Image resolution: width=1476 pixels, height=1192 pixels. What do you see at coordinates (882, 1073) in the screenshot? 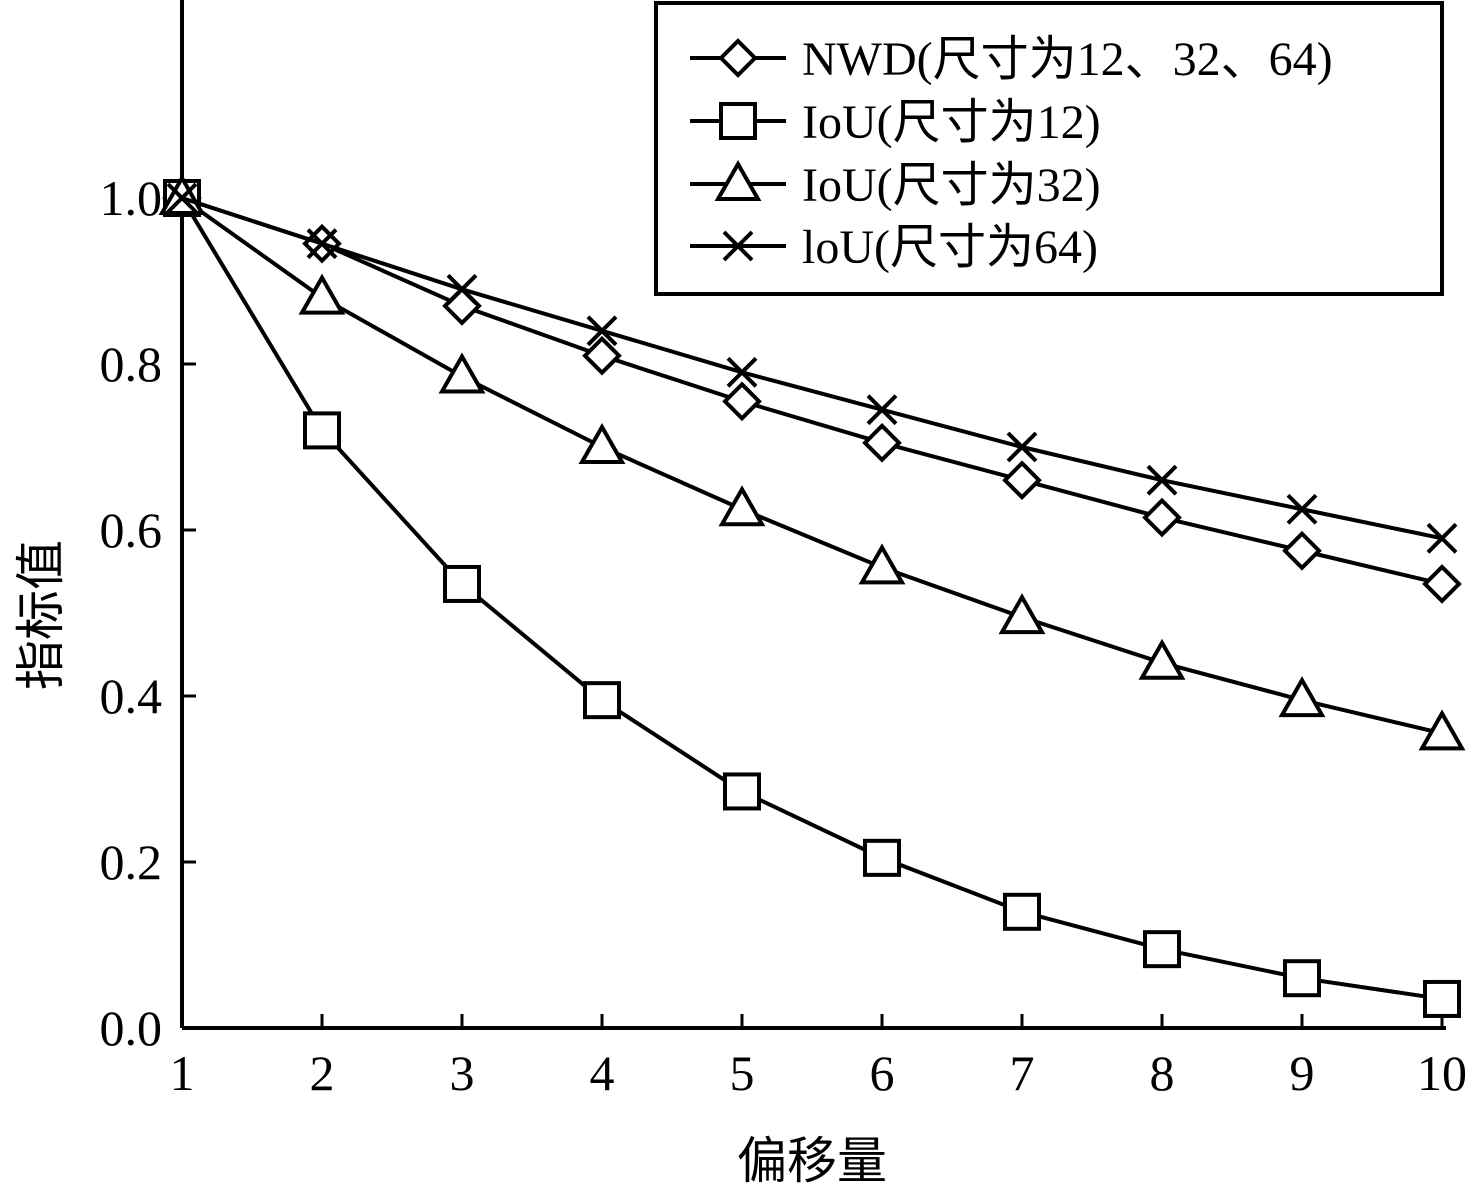
I see `x-tick-label: 6` at bounding box center [882, 1073].